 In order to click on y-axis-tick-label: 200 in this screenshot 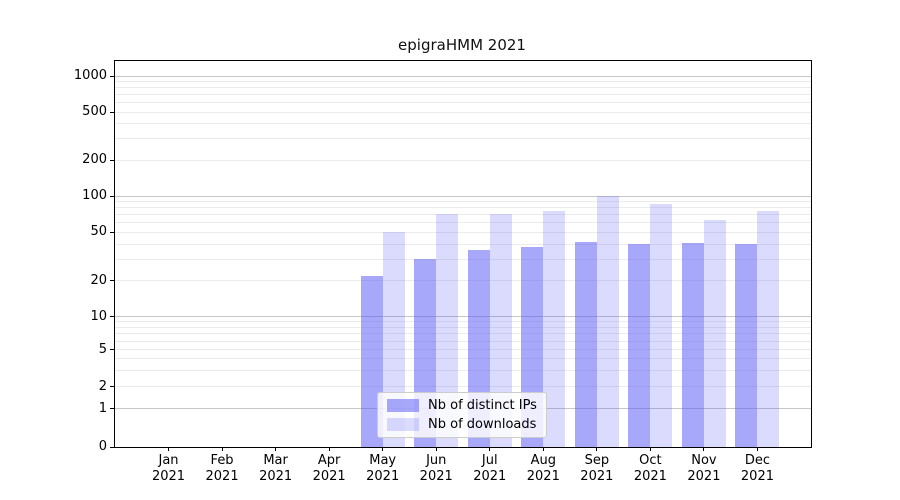, I will do `click(94, 160)`.